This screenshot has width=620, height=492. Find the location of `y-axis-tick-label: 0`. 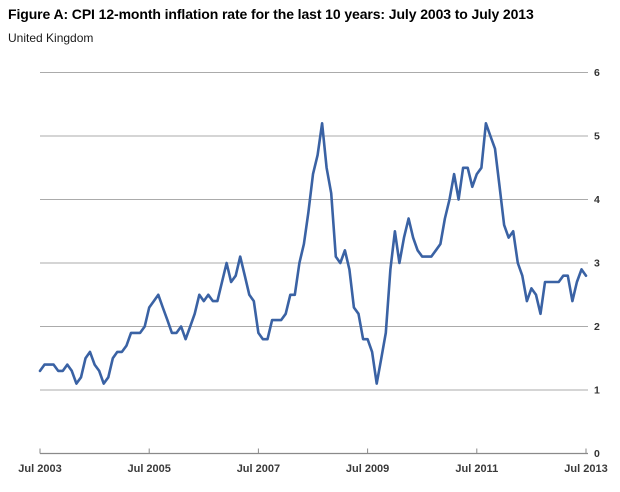

y-axis-tick-label: 0 is located at coordinates (597, 454).